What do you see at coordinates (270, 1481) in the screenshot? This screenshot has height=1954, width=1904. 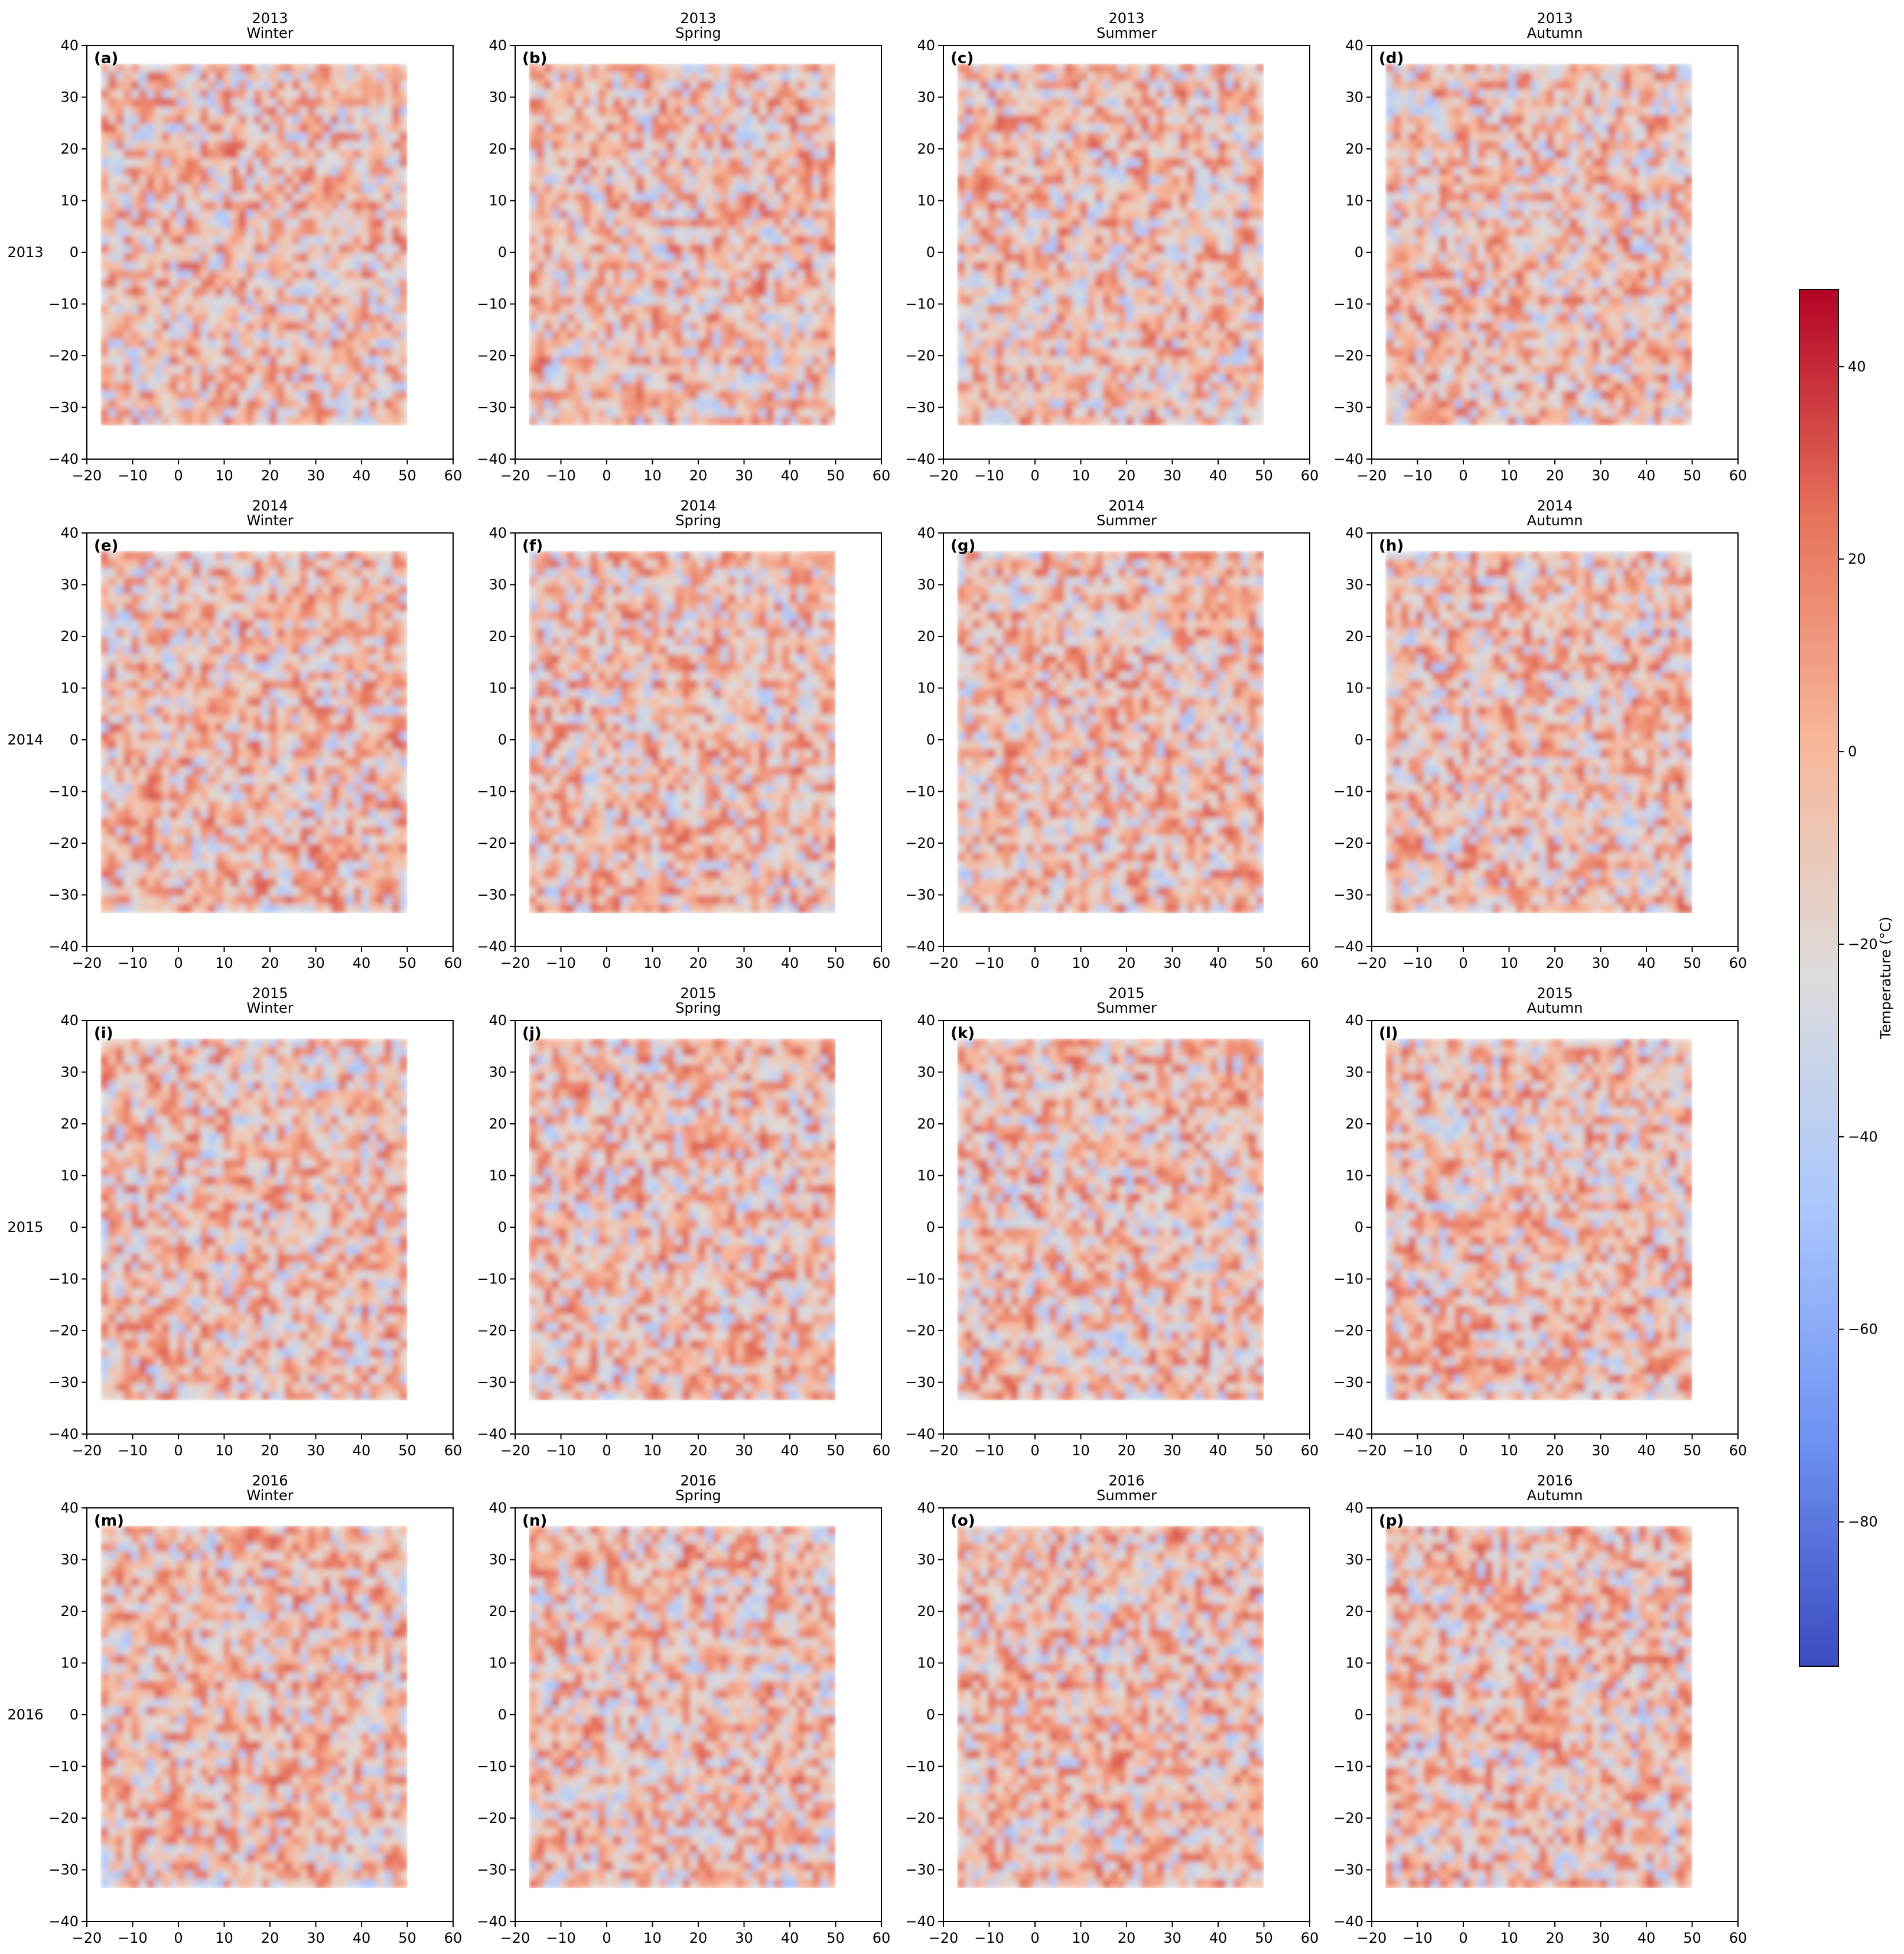 I see `panel-title-year: 2016` at bounding box center [270, 1481].